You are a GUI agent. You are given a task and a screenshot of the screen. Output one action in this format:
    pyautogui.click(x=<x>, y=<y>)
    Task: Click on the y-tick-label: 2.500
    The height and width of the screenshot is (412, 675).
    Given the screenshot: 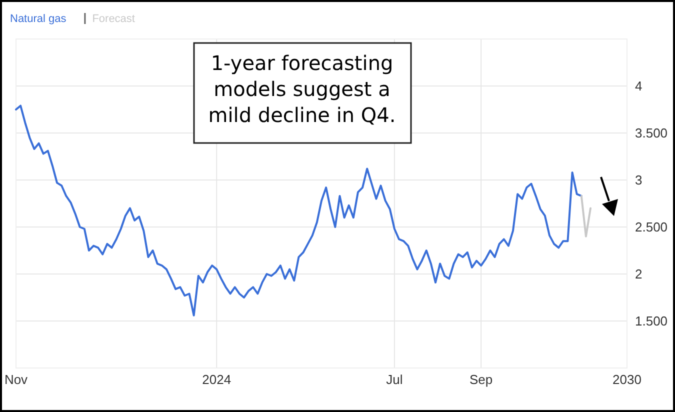 What is the action you would take?
    pyautogui.click(x=651, y=227)
    